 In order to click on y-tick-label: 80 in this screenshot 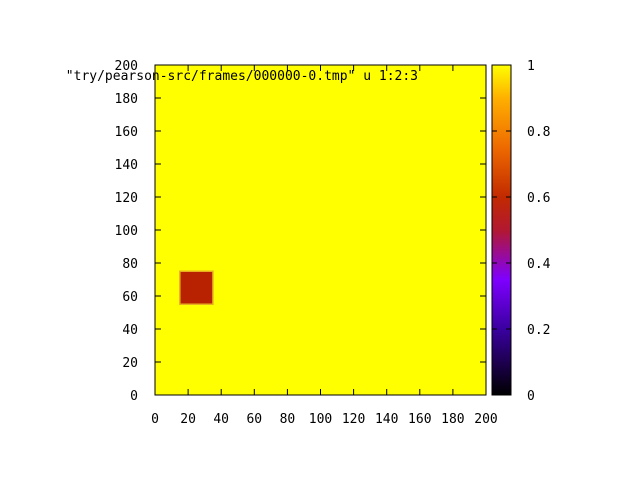, I will do `click(130, 264)`.